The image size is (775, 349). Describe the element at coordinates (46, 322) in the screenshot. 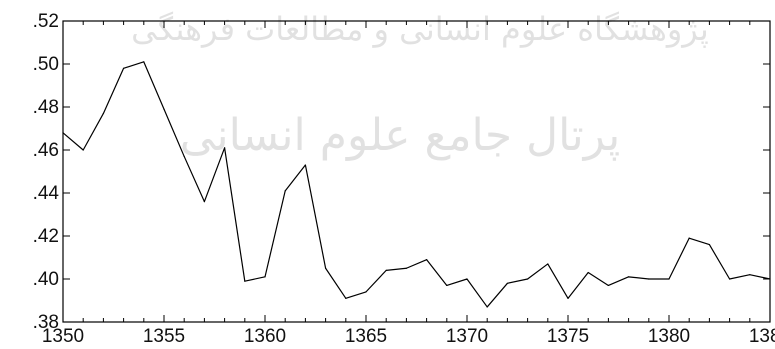

I see `y-tick-label: .38` at that location.